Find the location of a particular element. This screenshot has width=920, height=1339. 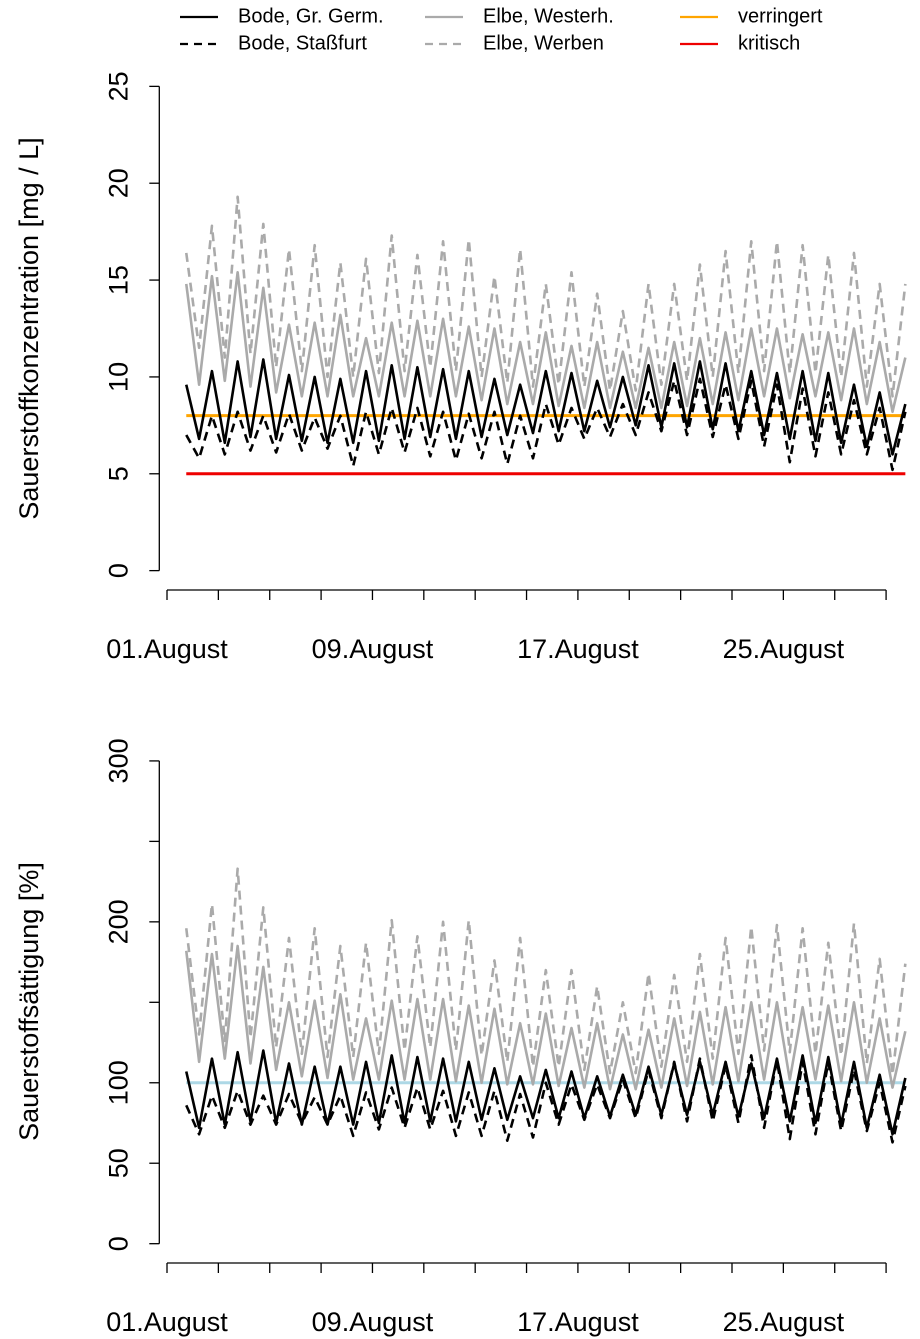

legend-label: kritisch is located at coordinates (769, 43).